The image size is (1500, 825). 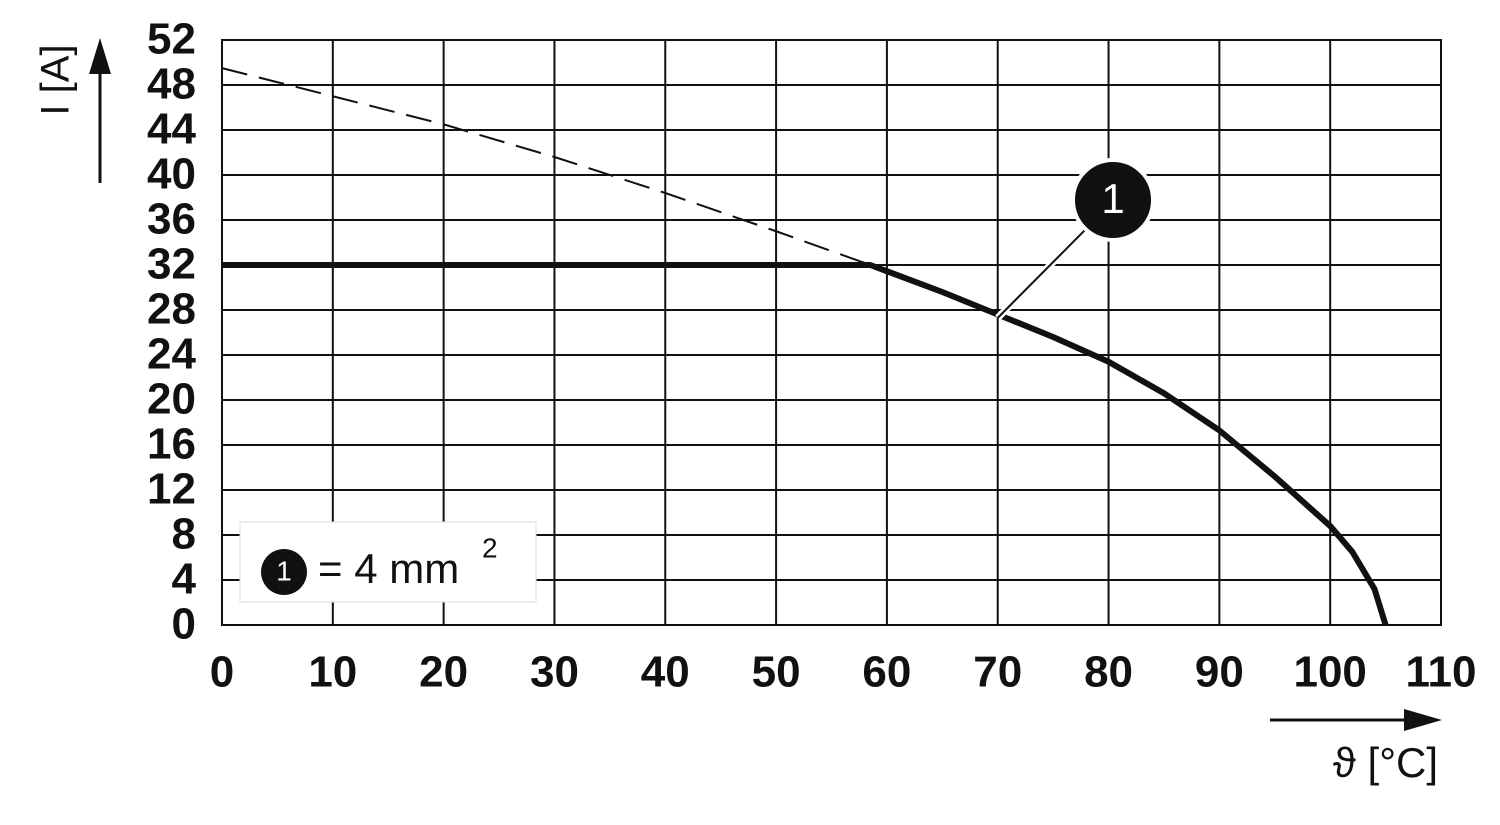 What do you see at coordinates (171, 309) in the screenshot?
I see `y-tick-label: 28` at bounding box center [171, 309].